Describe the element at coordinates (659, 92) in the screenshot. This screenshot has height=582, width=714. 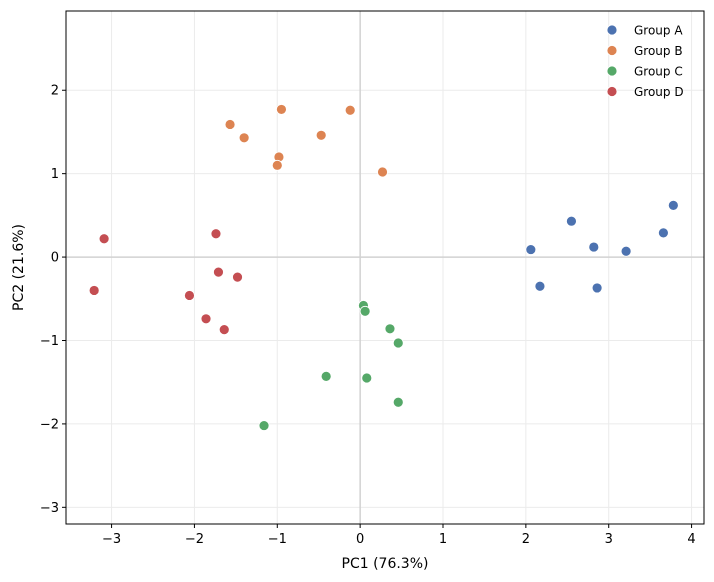
I see `legend-label: Group D` at that location.